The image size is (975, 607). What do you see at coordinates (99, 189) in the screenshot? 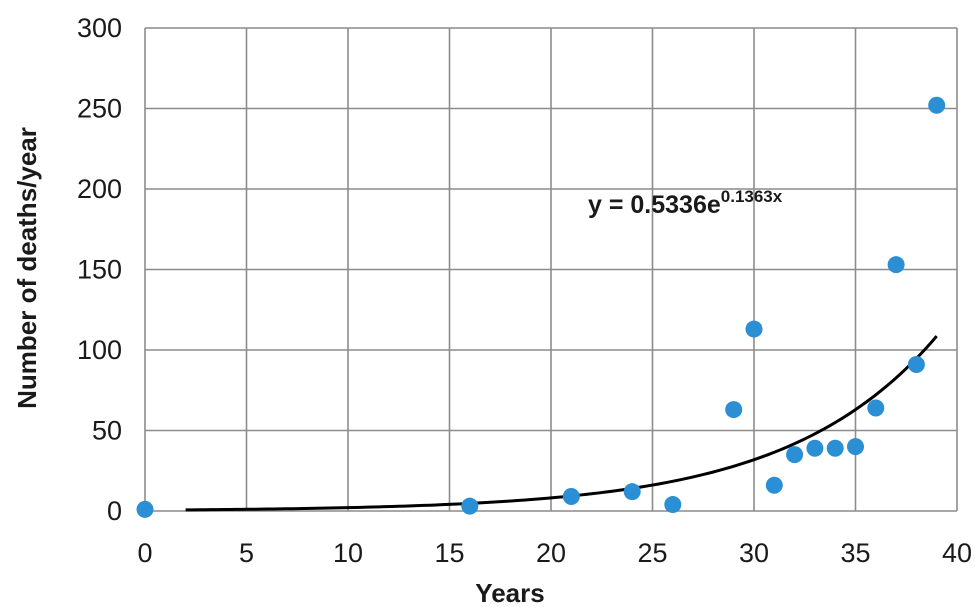
I see `y-tick-label: 200` at bounding box center [99, 189].